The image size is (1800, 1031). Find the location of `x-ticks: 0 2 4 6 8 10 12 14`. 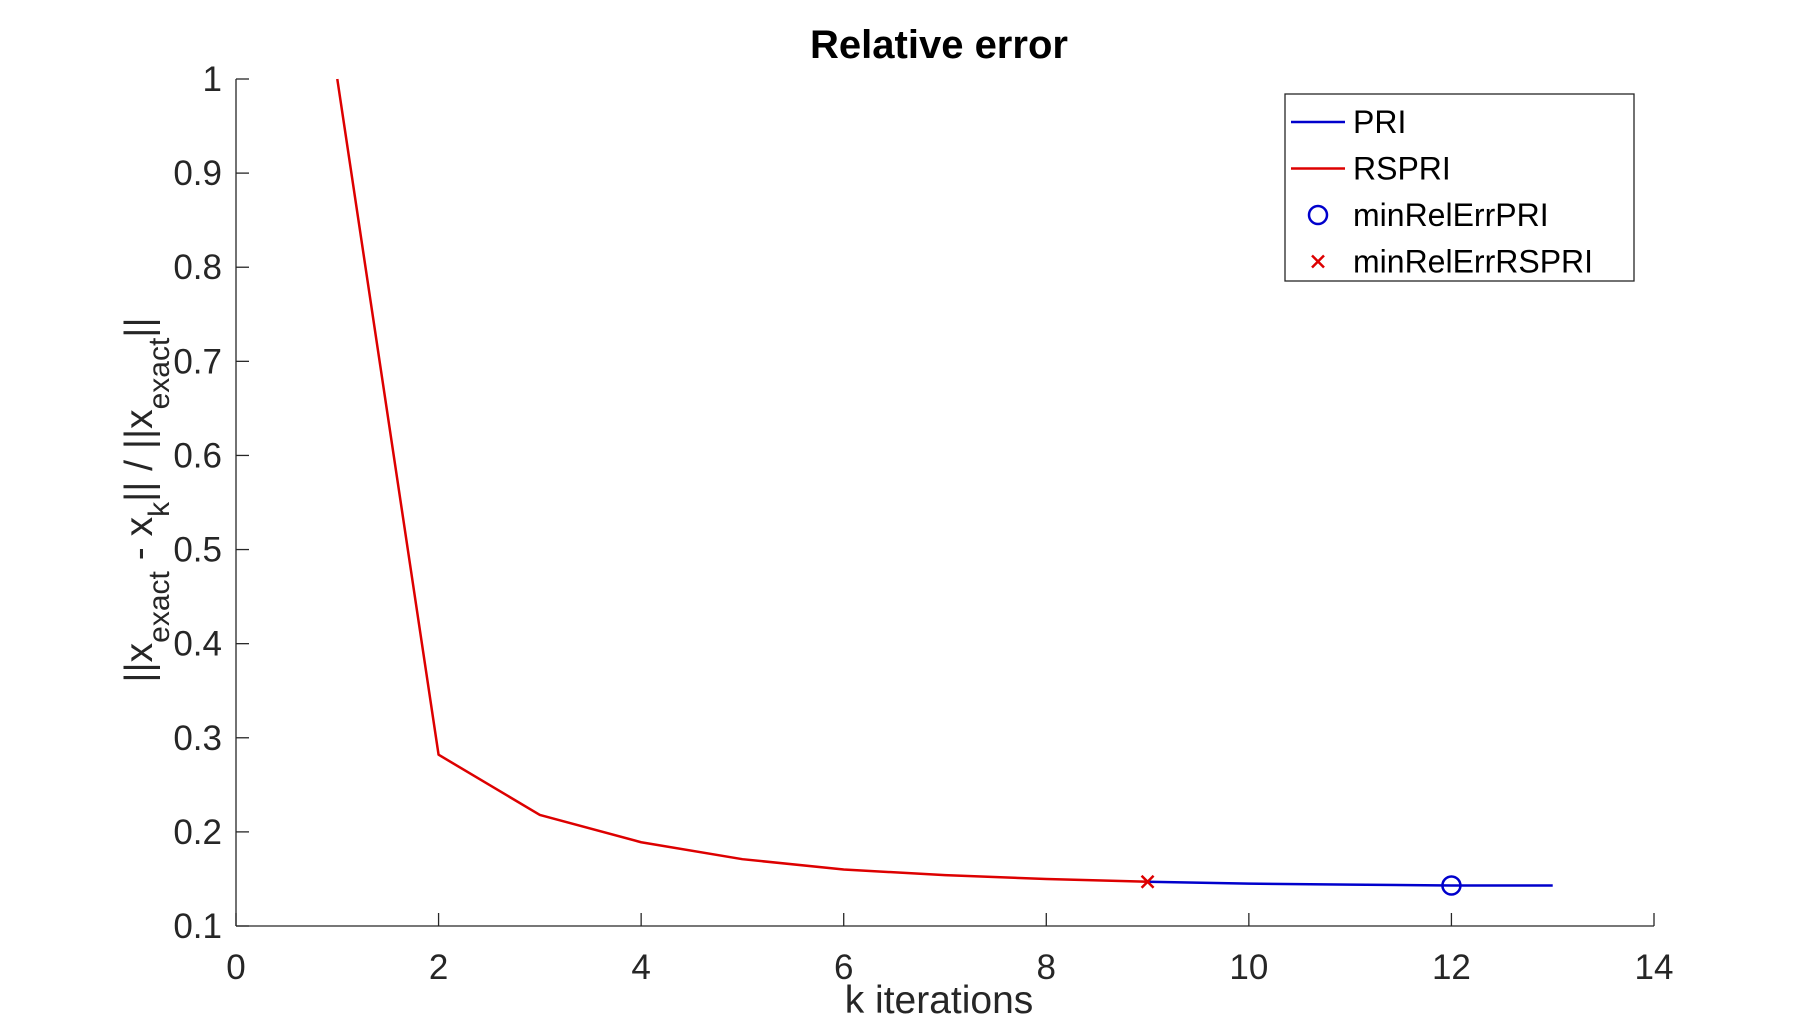

x-ticks: 0 2 4 6 8 10 12 14 is located at coordinates (949, 950).